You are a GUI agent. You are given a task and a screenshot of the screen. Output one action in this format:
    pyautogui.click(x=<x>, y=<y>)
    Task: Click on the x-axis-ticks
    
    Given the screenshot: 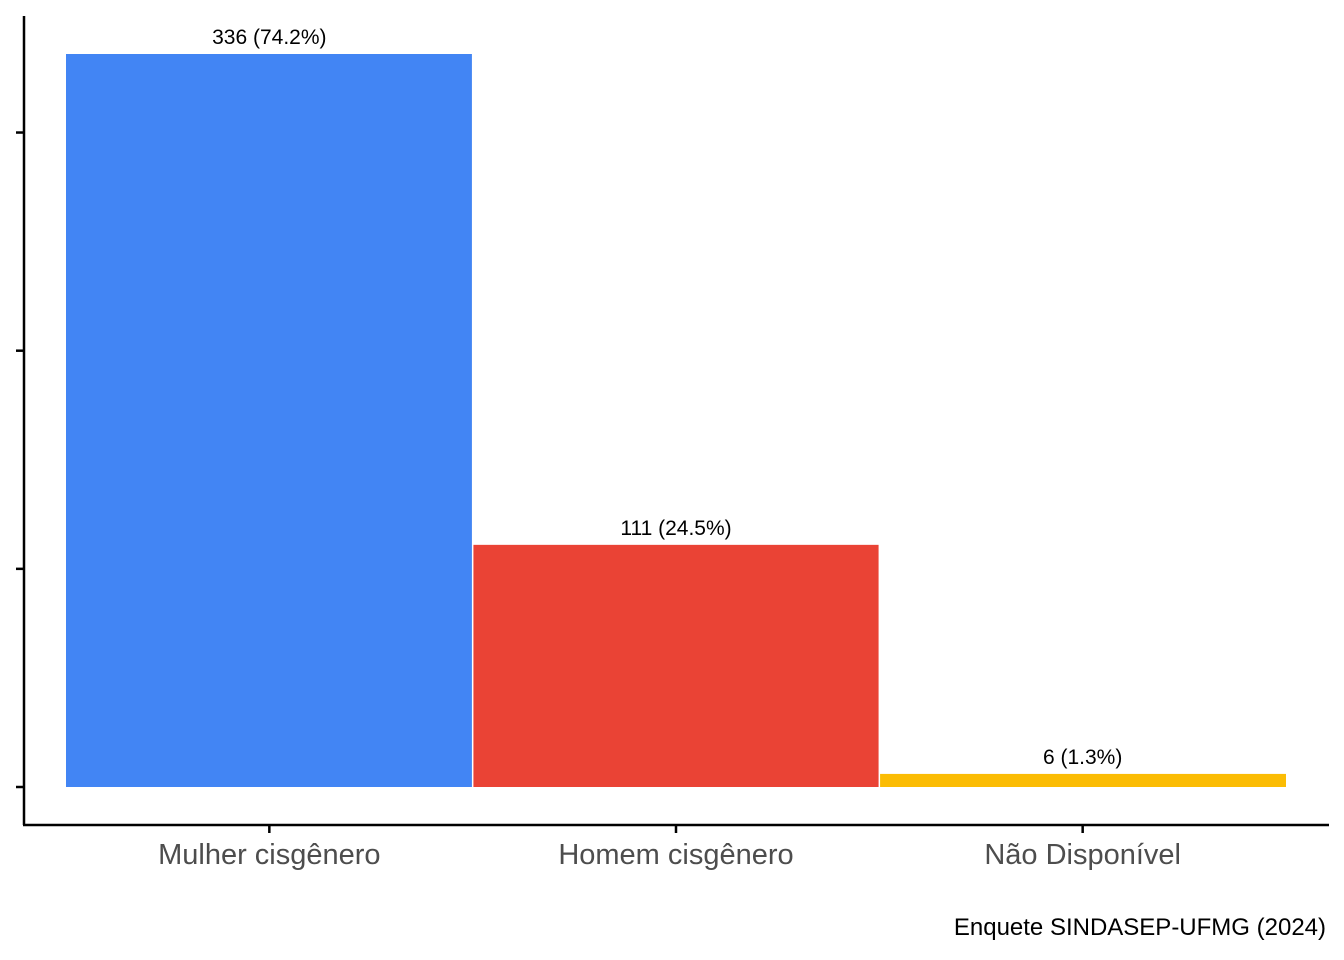 What is the action you would take?
    pyautogui.click(x=676, y=829)
    